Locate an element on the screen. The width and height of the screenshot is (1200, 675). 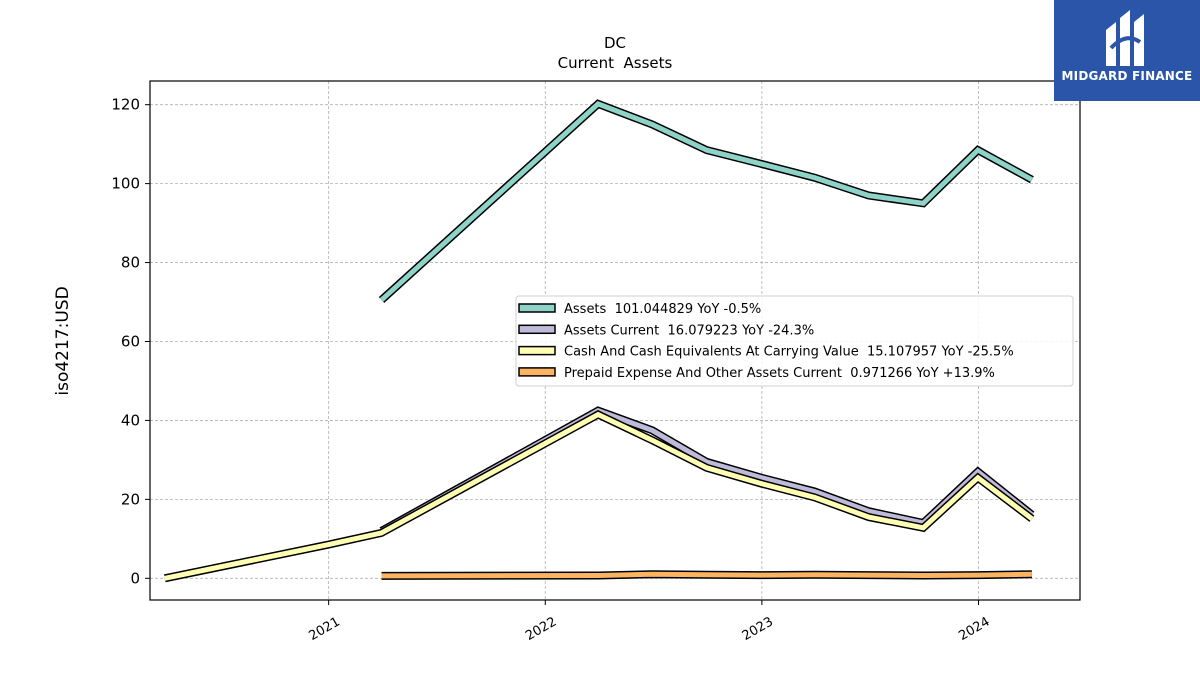
y-tick-label: 100 is located at coordinates (125, 184).